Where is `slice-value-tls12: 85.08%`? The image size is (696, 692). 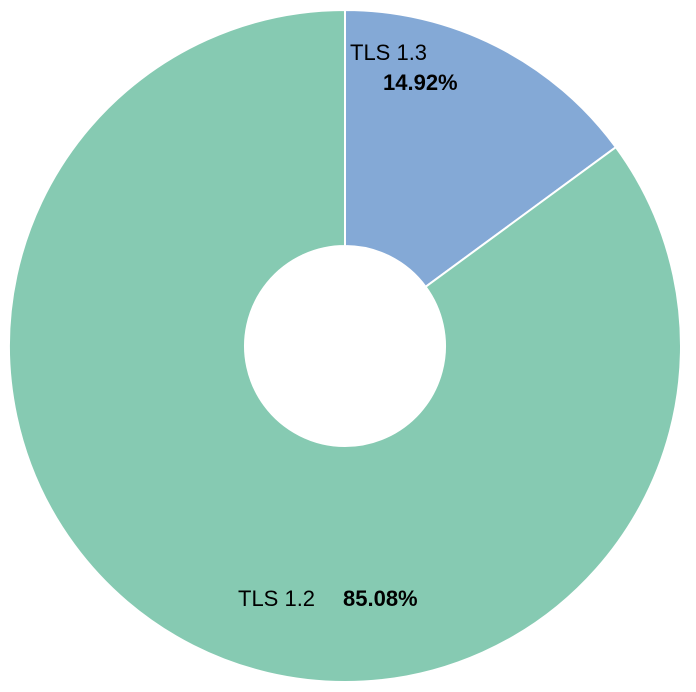
slice-value-tls12: 85.08% is located at coordinates (380, 598).